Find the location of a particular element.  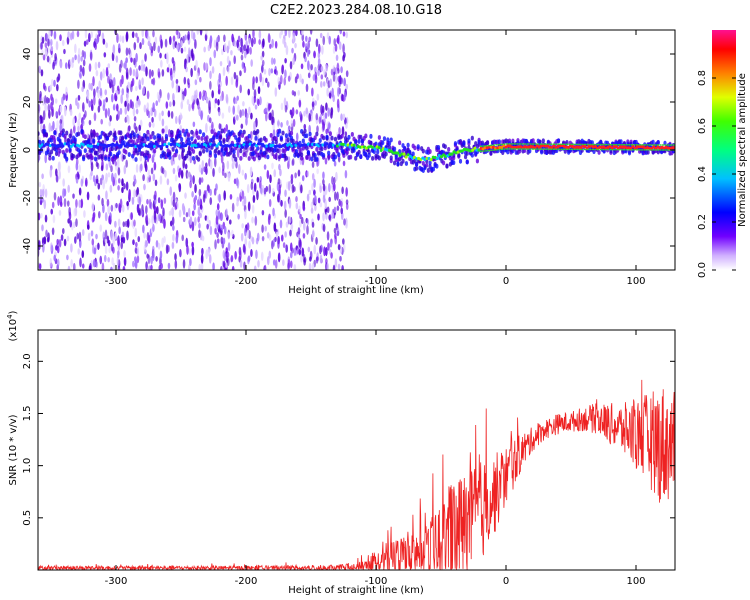

svg-text: (x104) is located at coordinates (12, 325).